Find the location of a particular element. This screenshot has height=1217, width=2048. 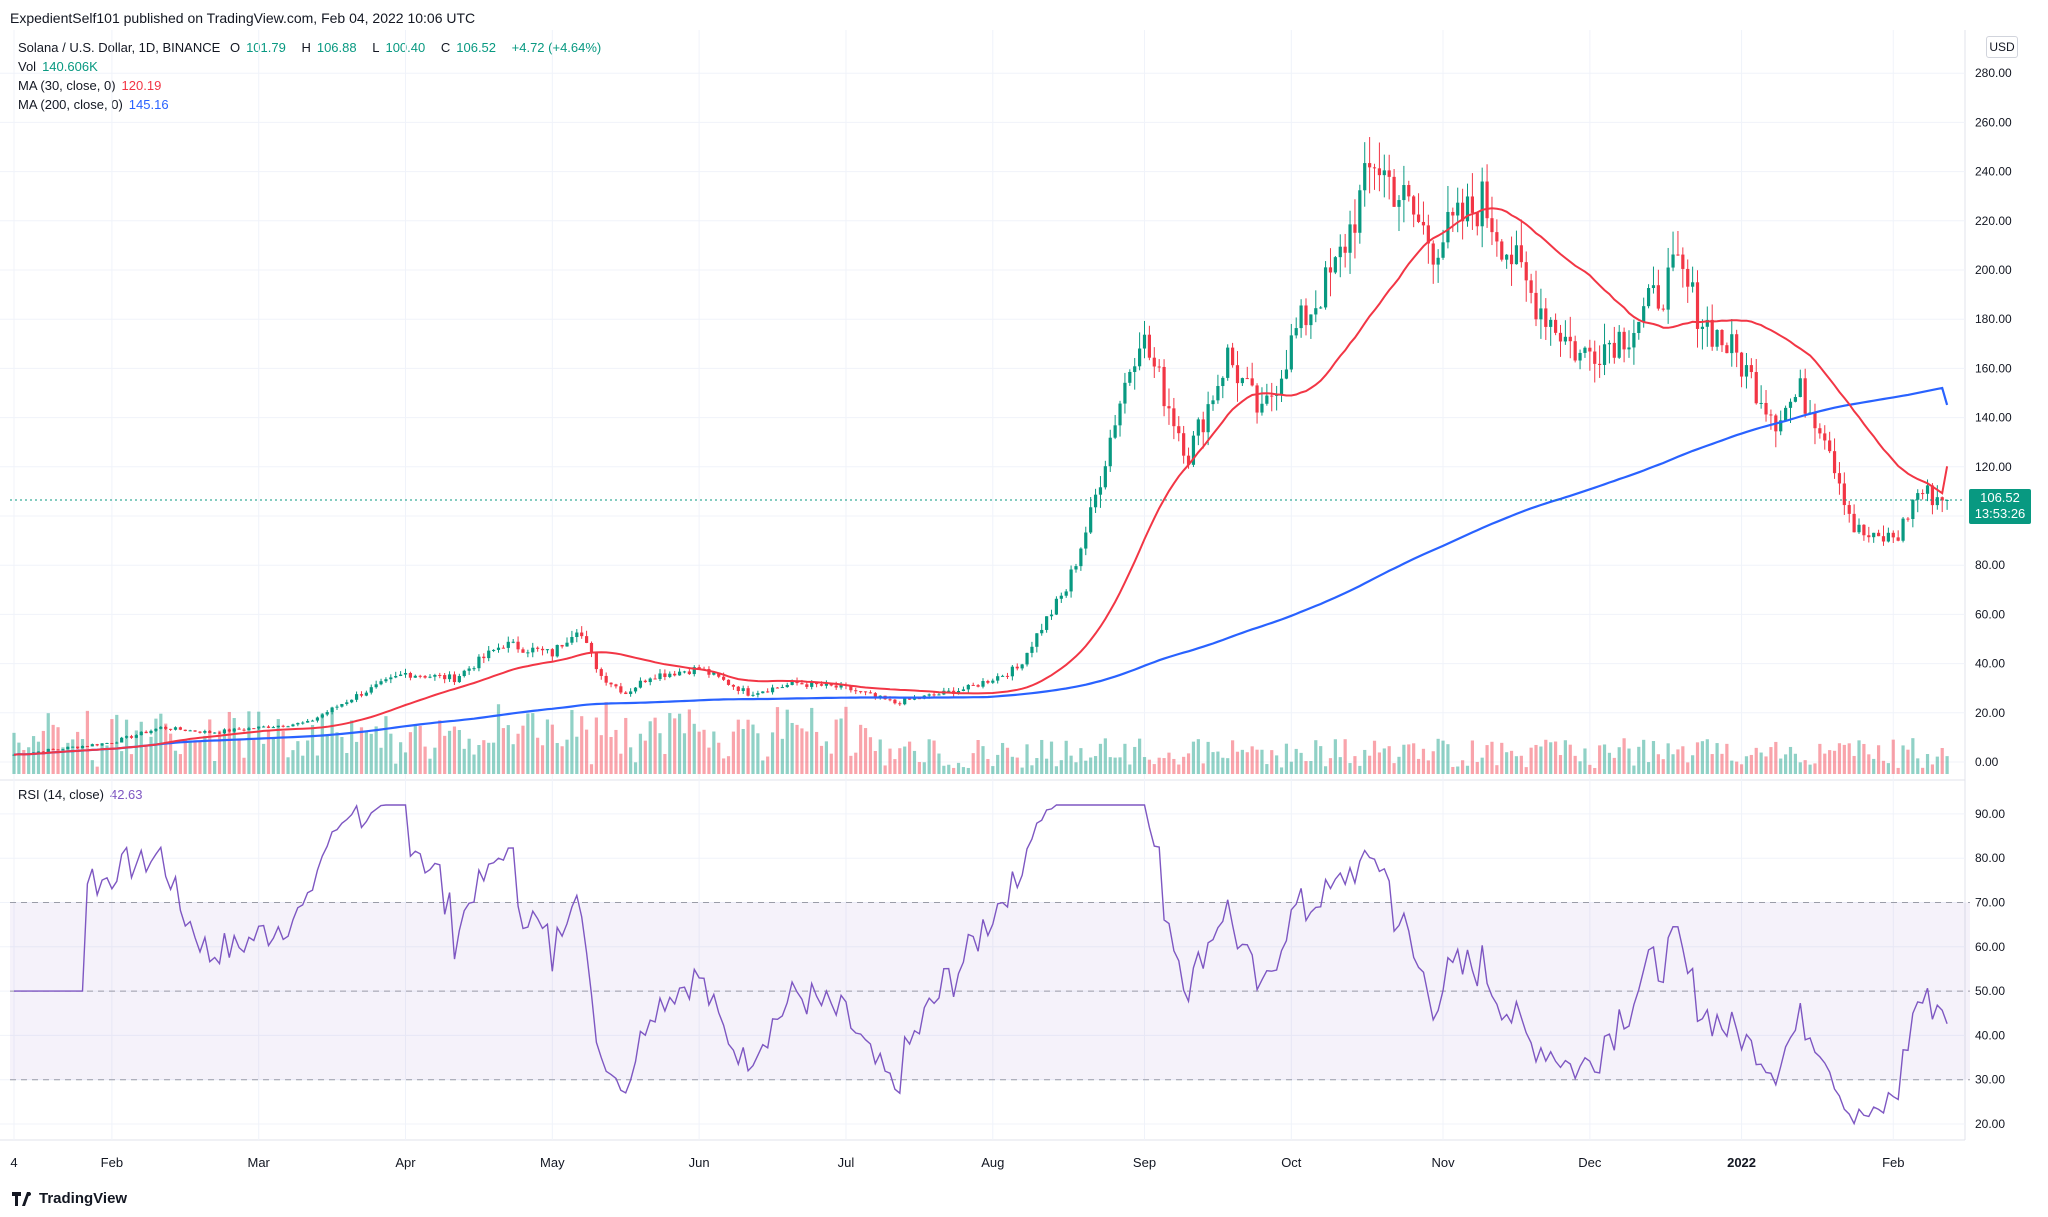

tradingview-logo: TradingView is located at coordinates (69, 1198).